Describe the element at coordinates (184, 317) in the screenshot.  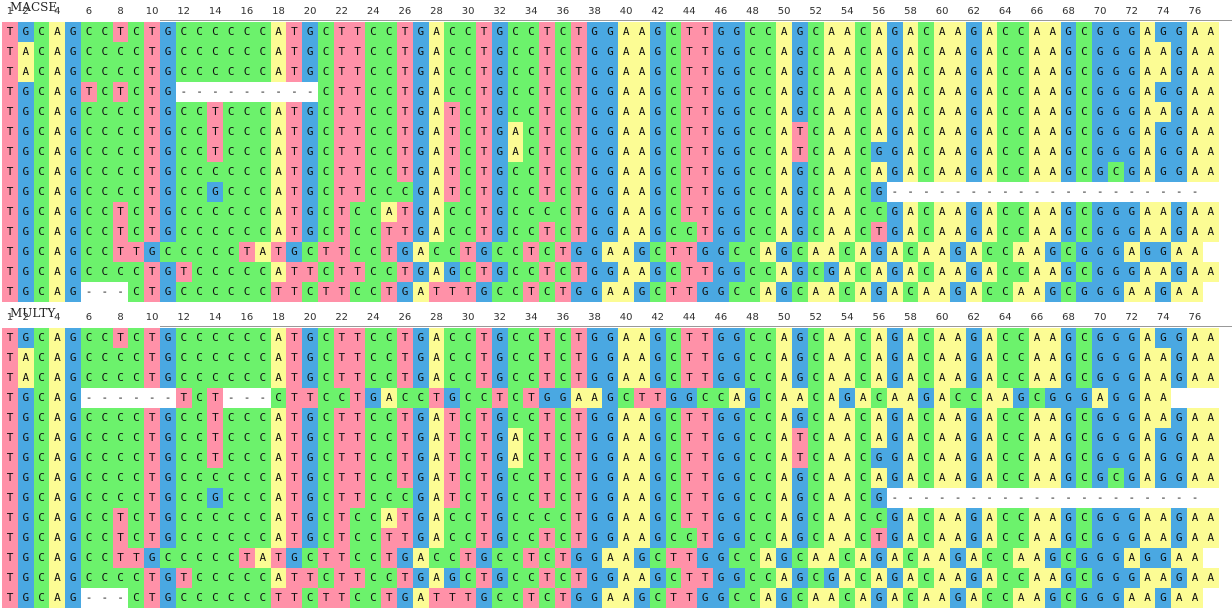
I see `ruler-tick-label: 12` at that location.